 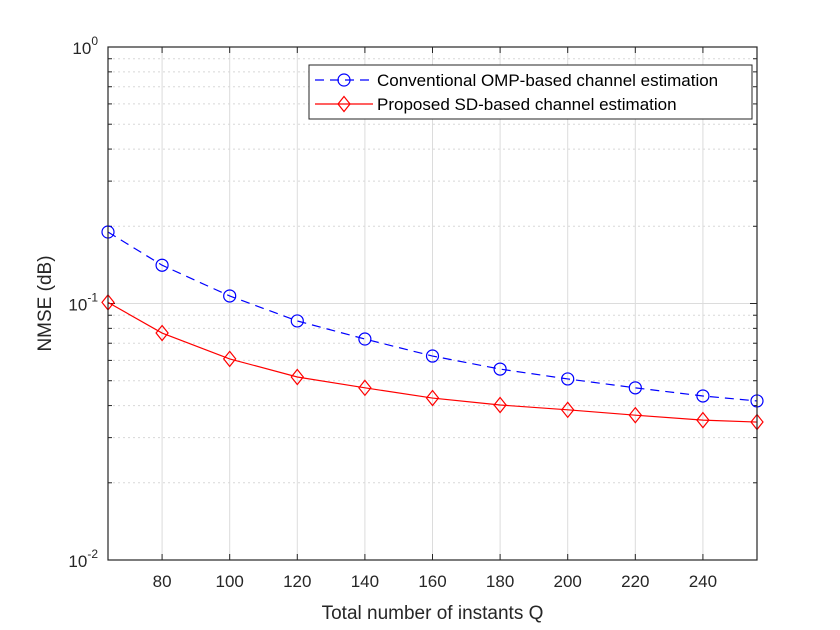 I want to click on x-tick-label: 160, so click(x=432, y=581).